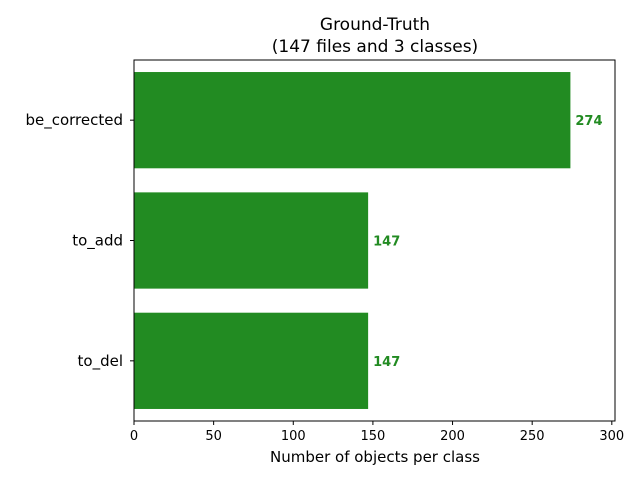 This screenshot has width=640, height=480. Describe the element at coordinates (372, 436) in the screenshot. I see `x-tick-label: 150` at that location.